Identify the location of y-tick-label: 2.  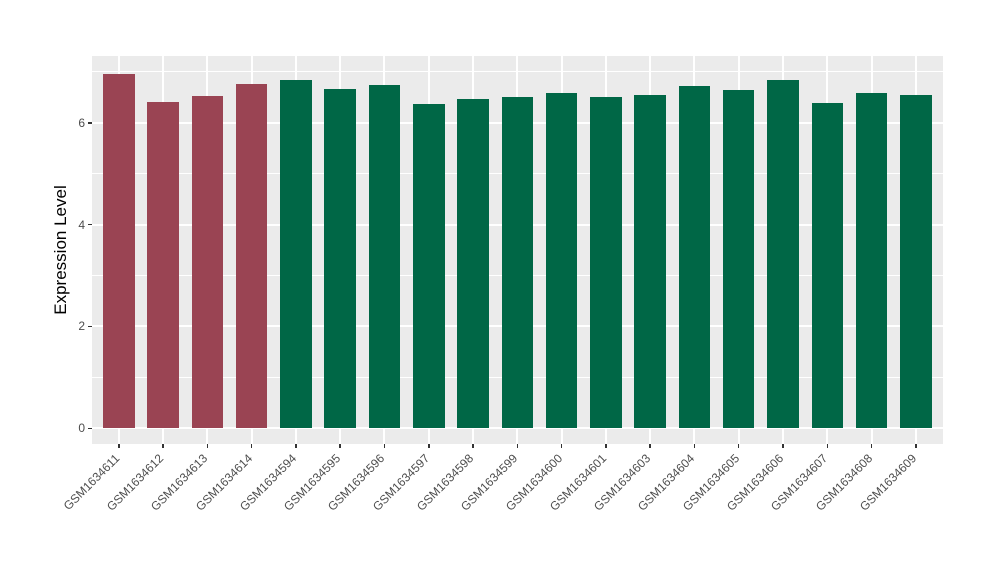
(81, 326).